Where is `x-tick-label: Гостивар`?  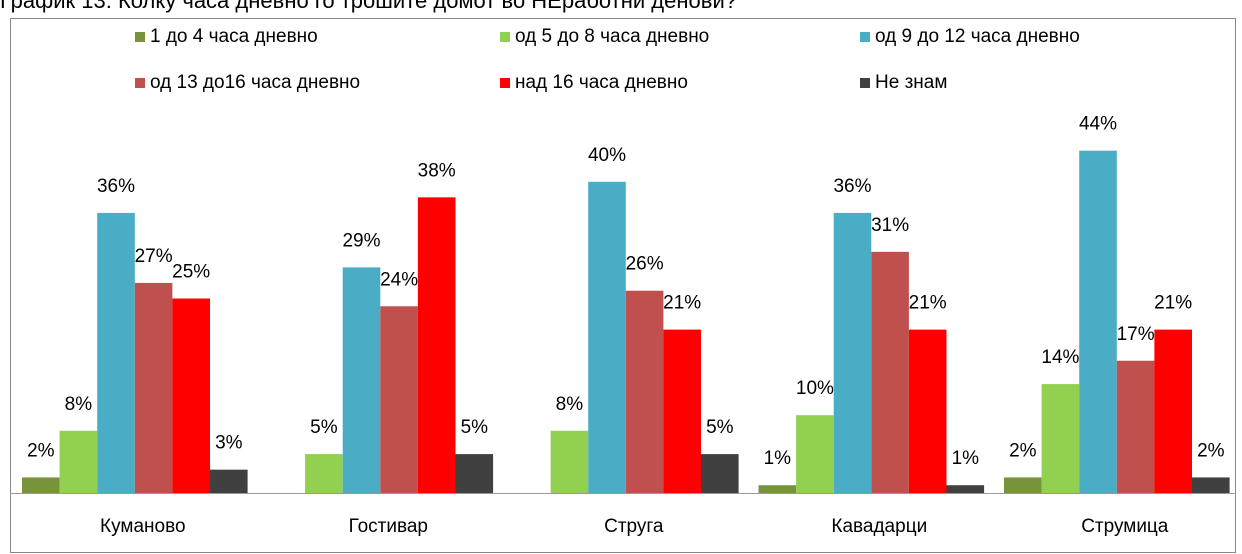
x-tick-label: Гостивар is located at coordinates (388, 526).